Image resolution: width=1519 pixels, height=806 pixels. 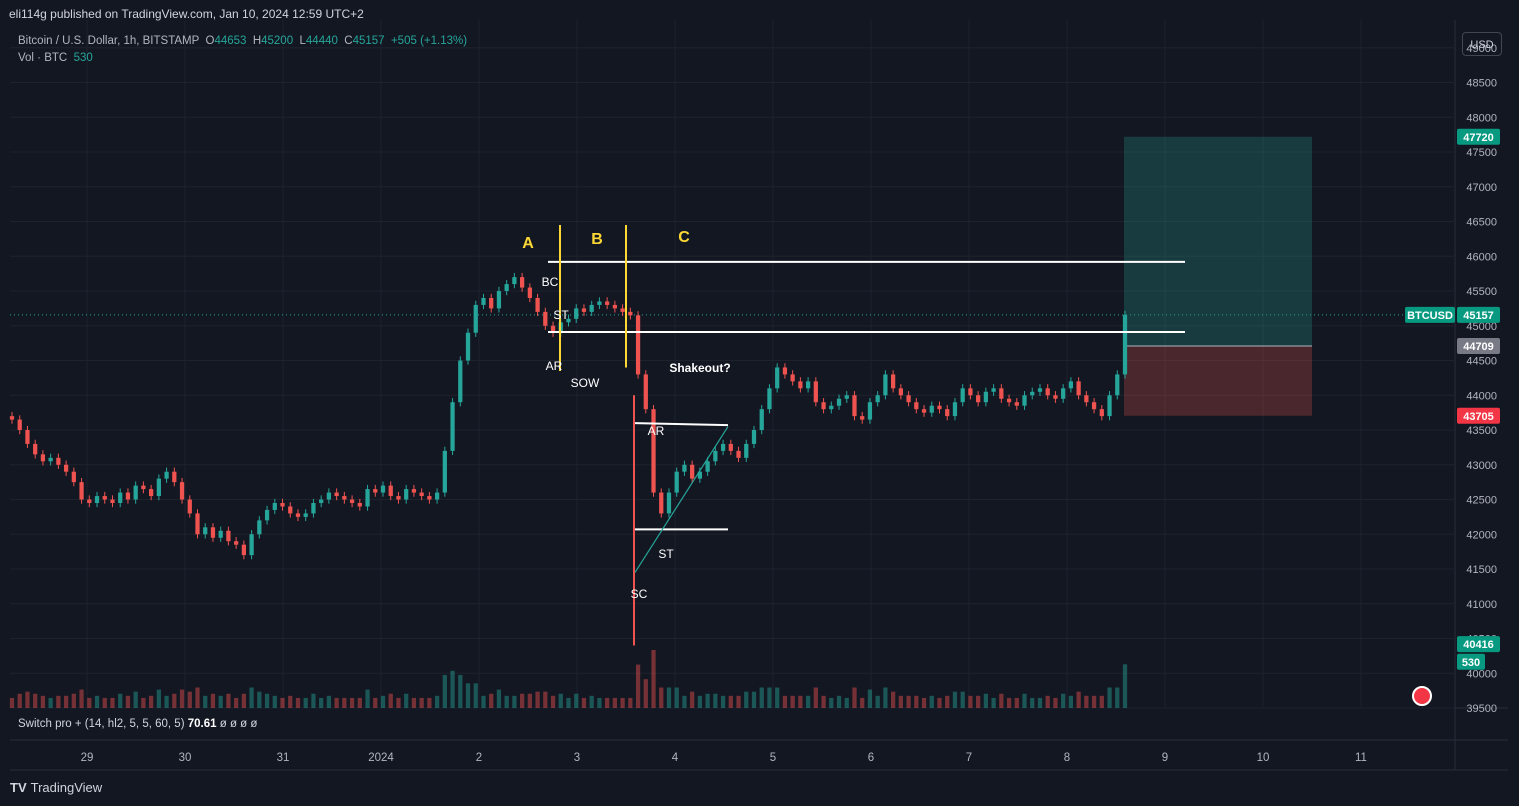 What do you see at coordinates (585, 383) in the screenshot?
I see `point-label: SOW` at bounding box center [585, 383].